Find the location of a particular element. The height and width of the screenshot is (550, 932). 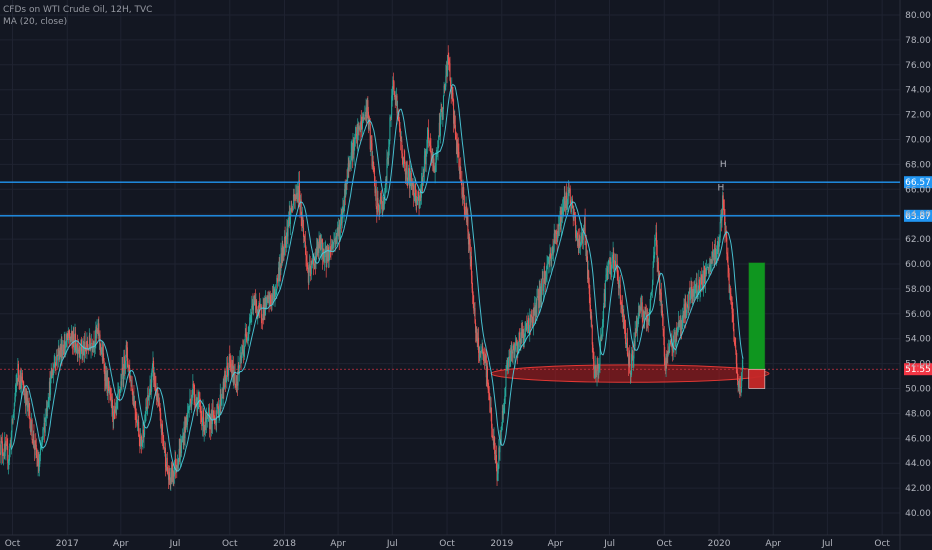

price-tick-label: 60.00 is located at coordinates (918, 265).